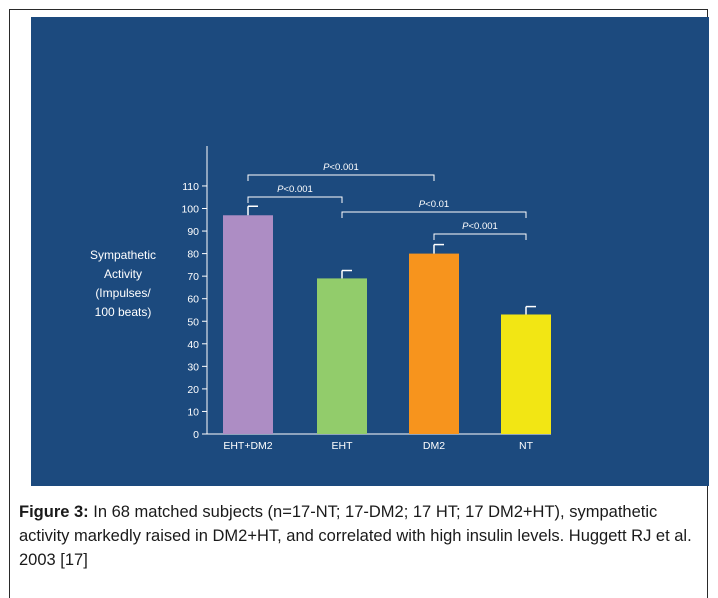 The image size is (718, 598). What do you see at coordinates (190, 187) in the screenshot?
I see `y-tick-label: 110` at bounding box center [190, 187].